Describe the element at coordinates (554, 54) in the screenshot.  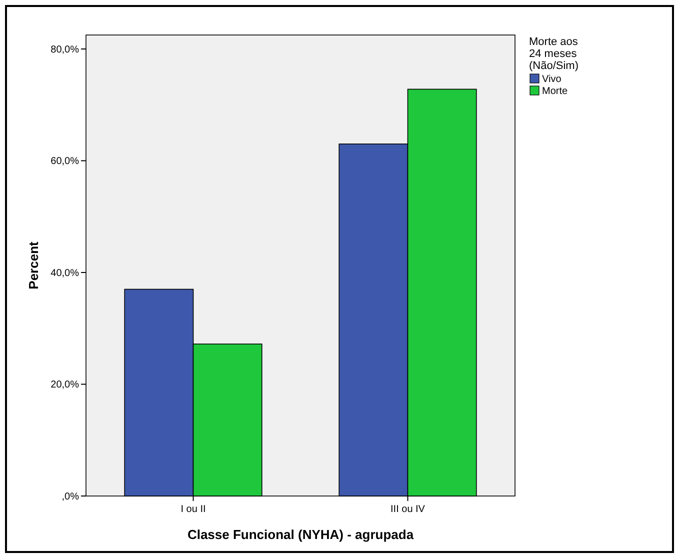
I see `legend-title: Morte aos 24 meses (Não/Sim)` at that location.